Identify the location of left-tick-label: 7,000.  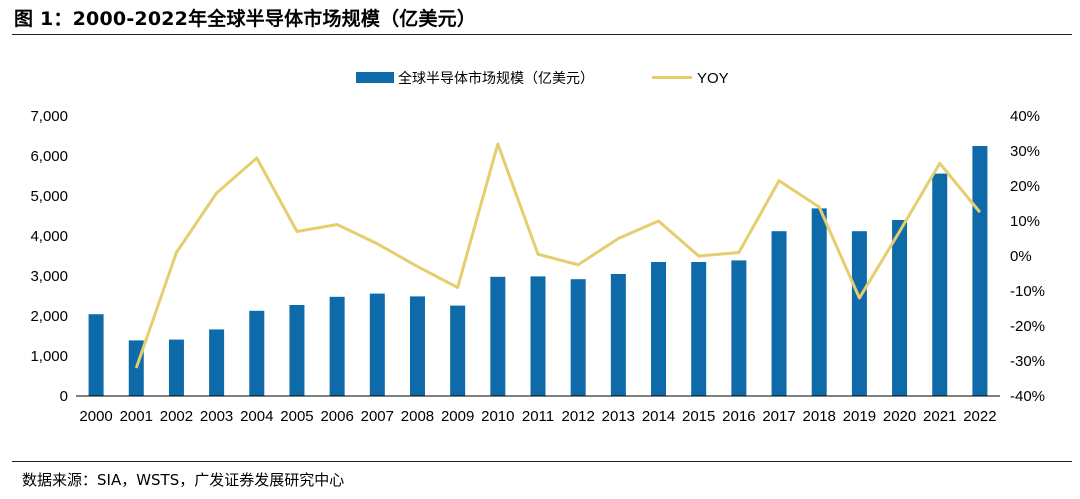
(49, 116).